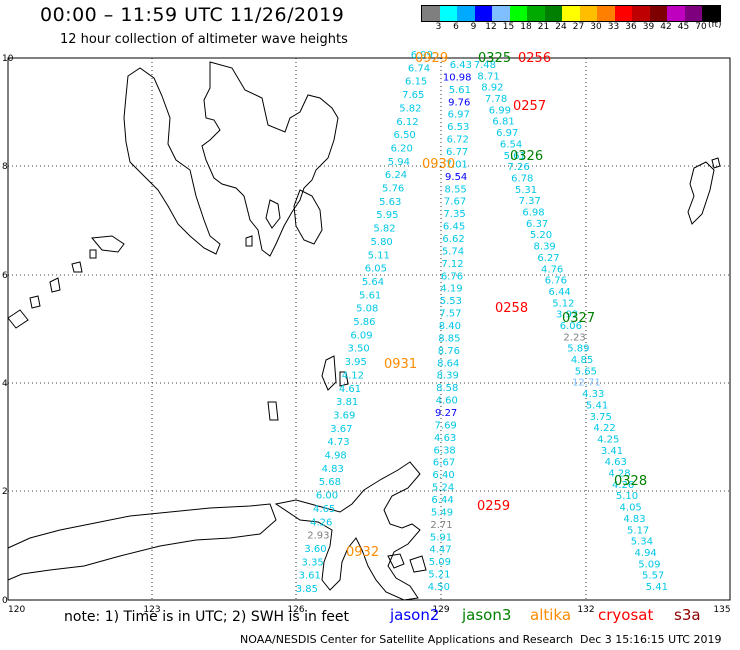 Image resolution: width=740 pixels, height=650 pixels. I want to click on colorbar-label: 6, so click(456, 27).